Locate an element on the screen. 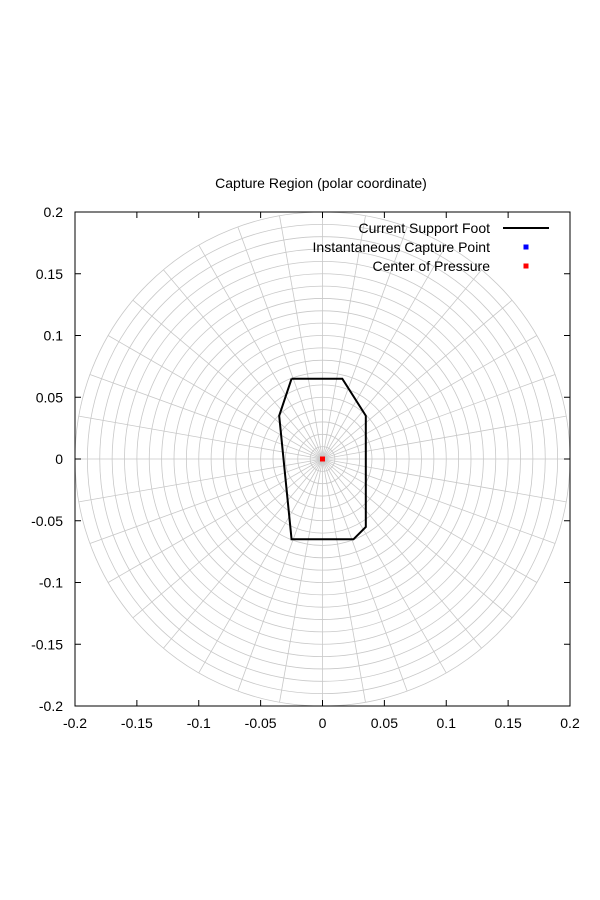 Image resolution: width=600 pixels, height=900 pixels. y-tick-label: 0.1 is located at coordinates (54, 336).